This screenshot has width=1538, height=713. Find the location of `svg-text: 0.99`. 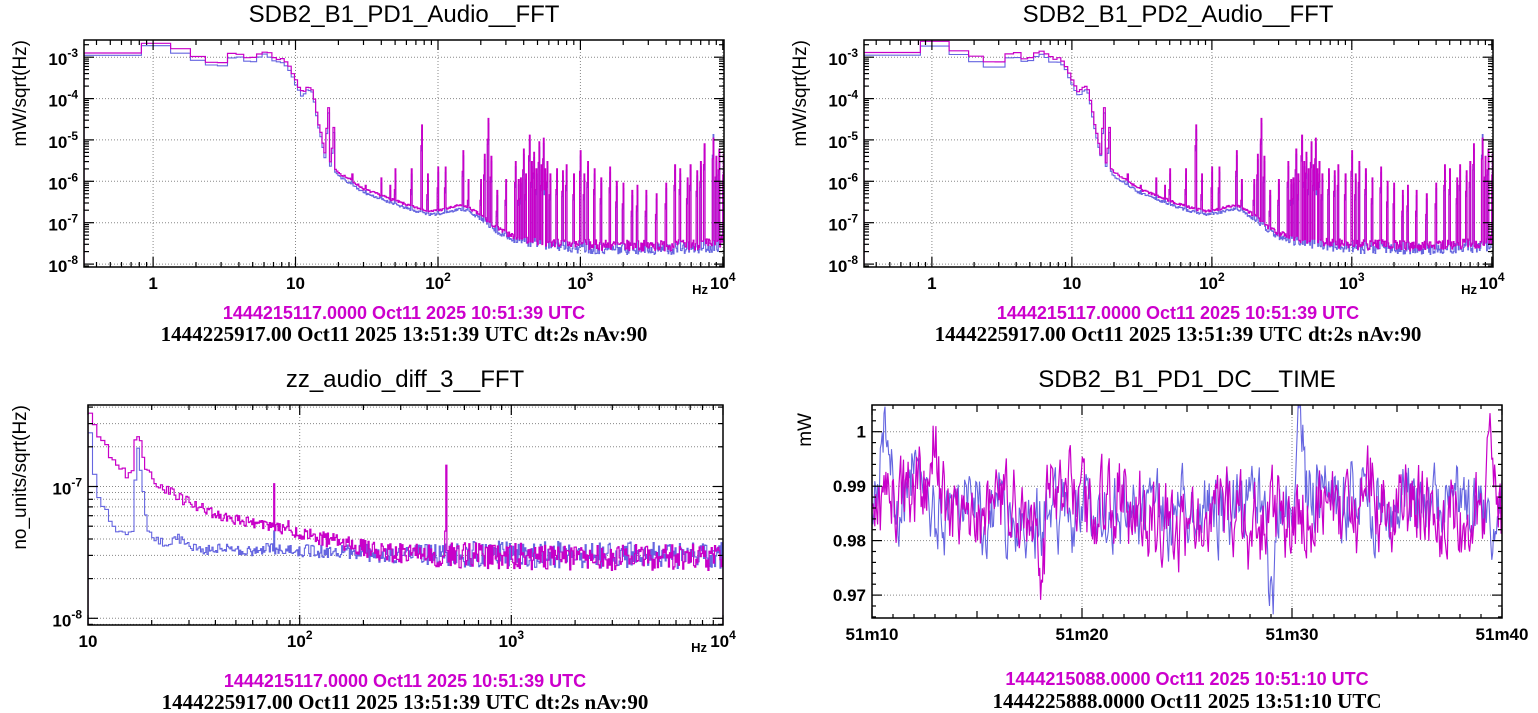

svg-text: 0.99 is located at coordinates (849, 486).